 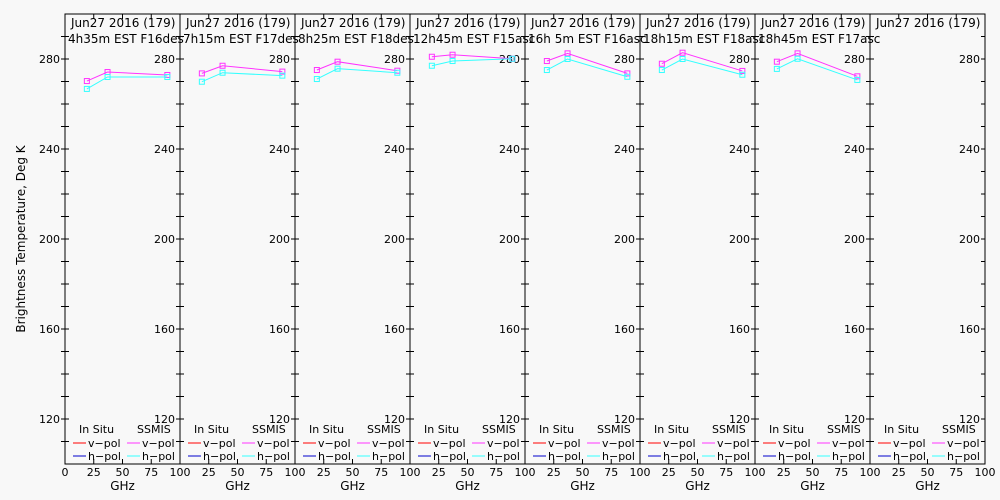 I want to click on x-tick-label: 0, so click(x=65, y=472).